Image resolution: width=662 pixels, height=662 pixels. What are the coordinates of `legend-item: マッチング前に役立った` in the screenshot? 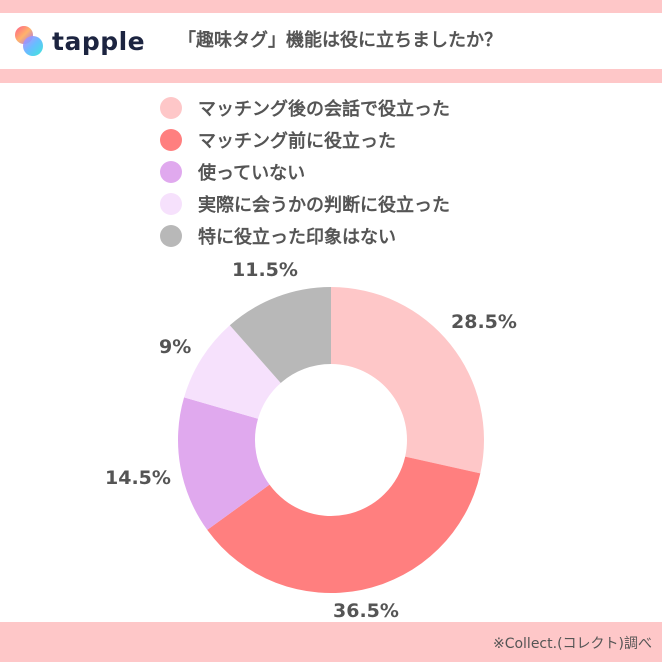 It's located at (305, 140).